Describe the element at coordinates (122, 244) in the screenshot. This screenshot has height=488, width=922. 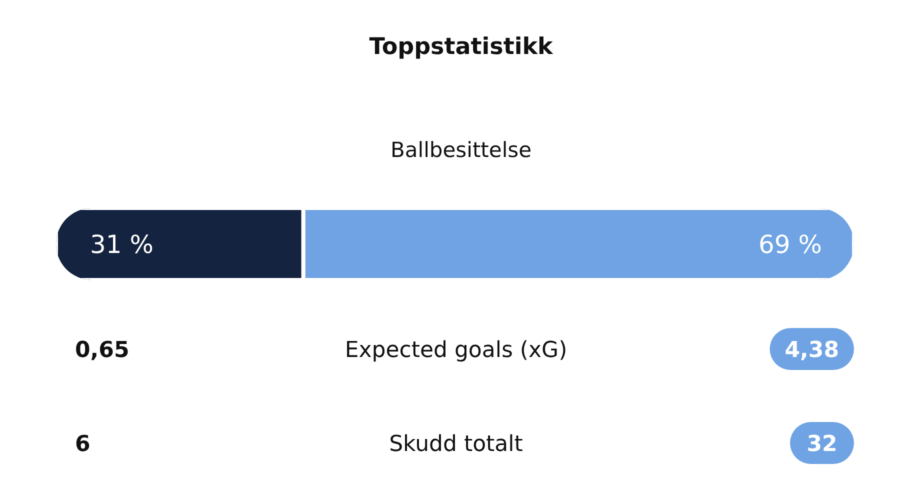
I see `data-label: 31 %` at that location.